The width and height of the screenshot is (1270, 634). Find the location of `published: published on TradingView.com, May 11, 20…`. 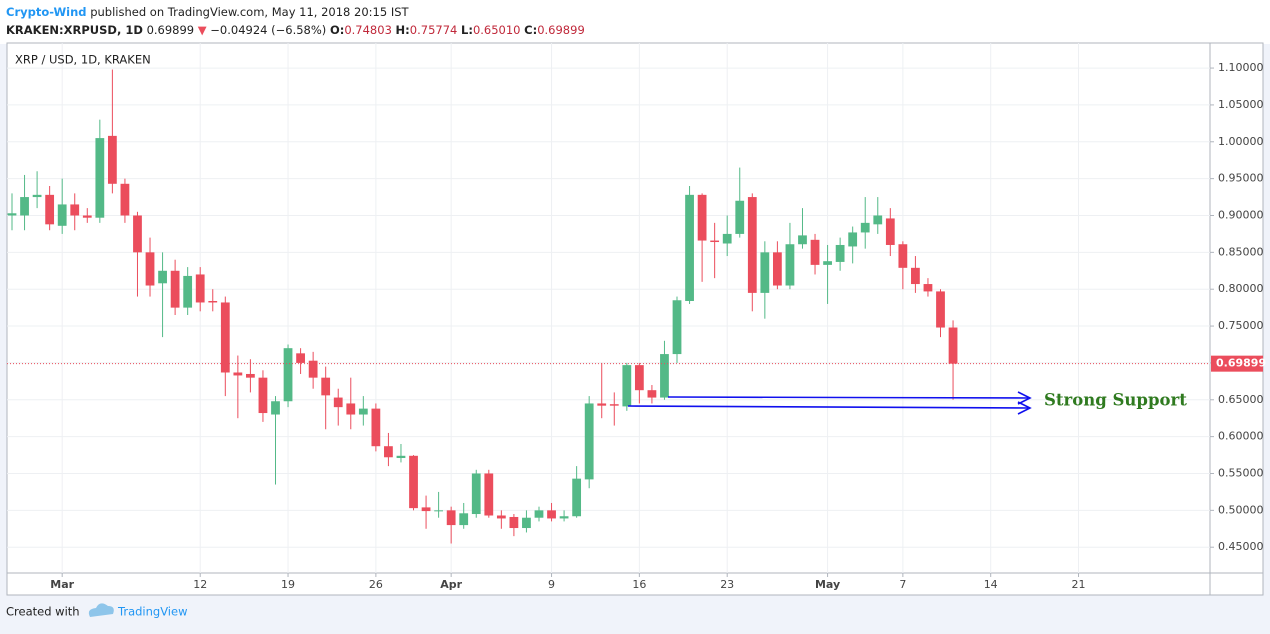

published: published on TradingView.com, May 11, 20… is located at coordinates (249, 12).